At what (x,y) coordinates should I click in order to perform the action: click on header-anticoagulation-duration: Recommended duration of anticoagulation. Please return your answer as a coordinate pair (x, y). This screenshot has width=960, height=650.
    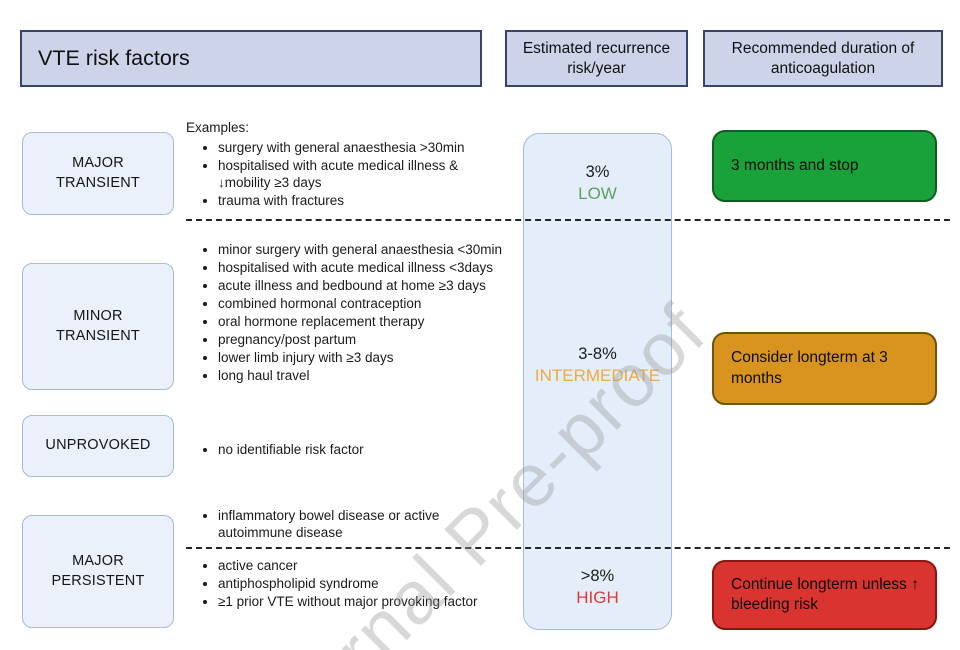
    Looking at the image, I should click on (823, 58).